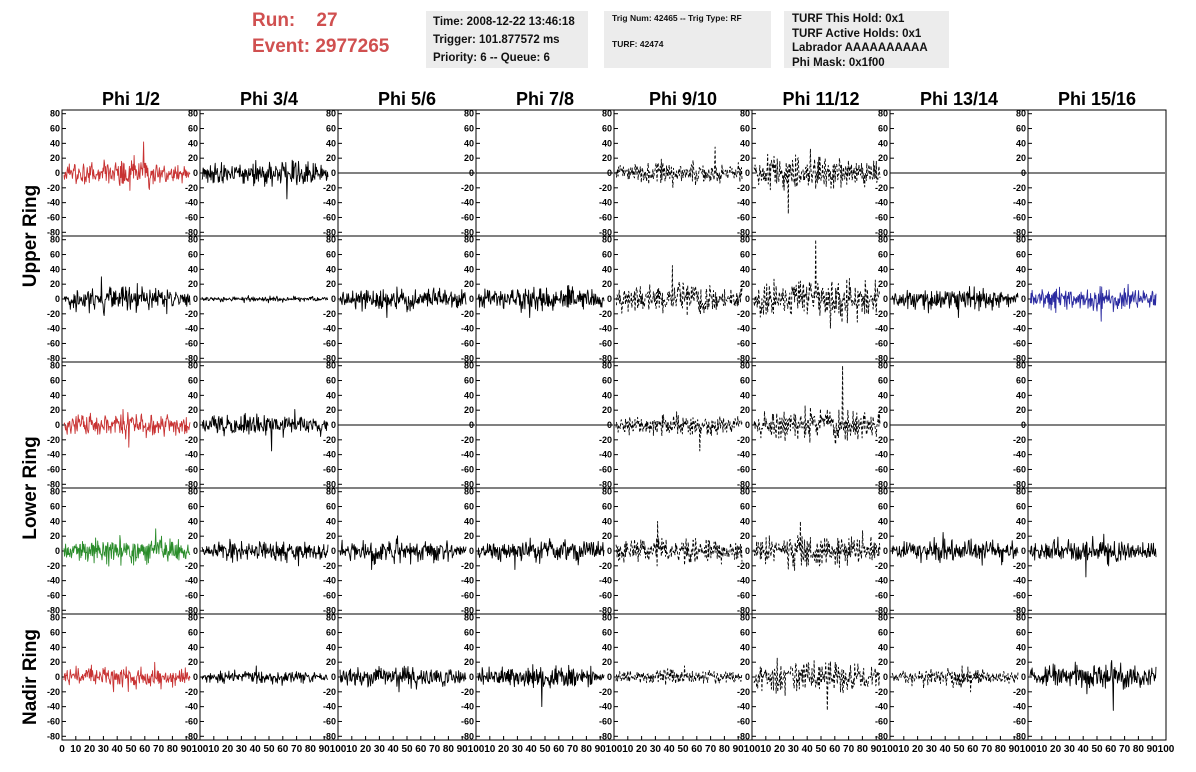  I want to click on trig-num-text: Trig Num: 42465 -- Trig Type: RF, so click(677, 18).